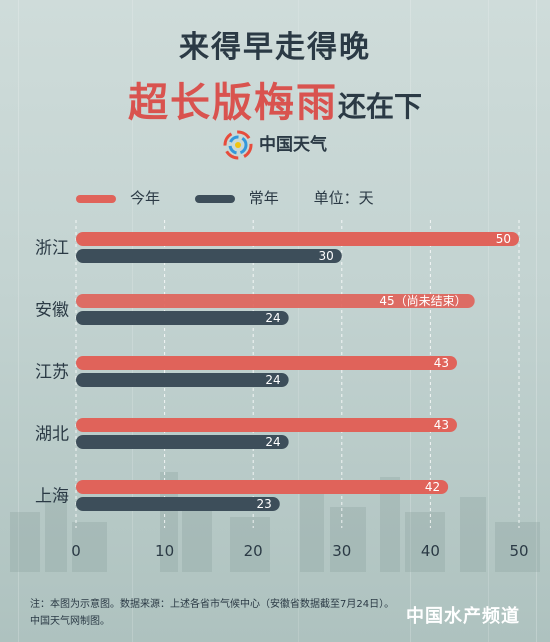 Image resolution: width=550 pixels, height=642 pixels. What do you see at coordinates (212, 604) in the screenshot?
I see `footnote-line1: 注：本图为示意图。数据来源：上述各省市气候中心（安徽省数据截至7月24日）。` at bounding box center [212, 604].